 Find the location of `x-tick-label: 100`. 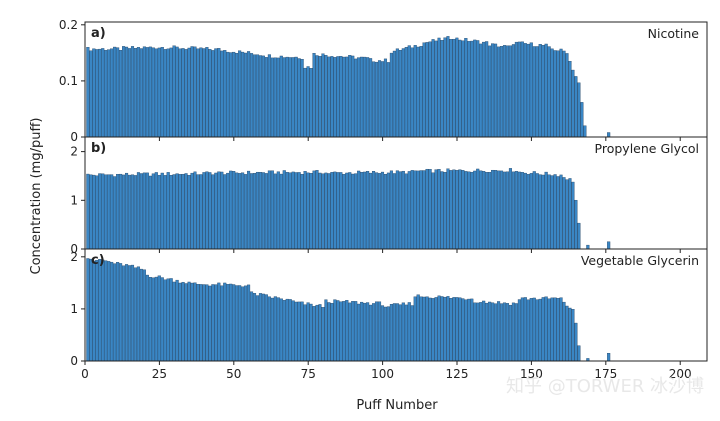

x-tick-label: 100 is located at coordinates (382, 374).